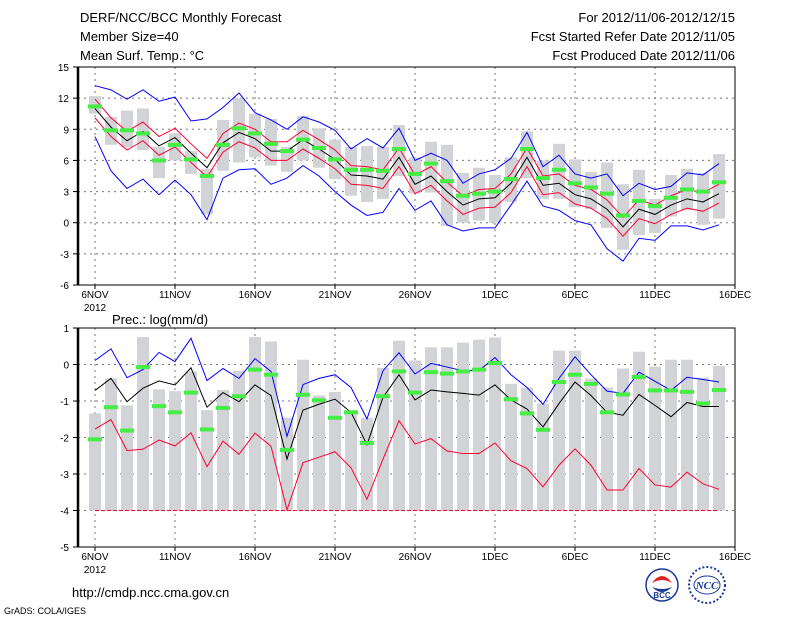 The image size is (800, 618). Describe the element at coordinates (64, 68) in the screenshot. I see `y-tick-label: 15` at that location.